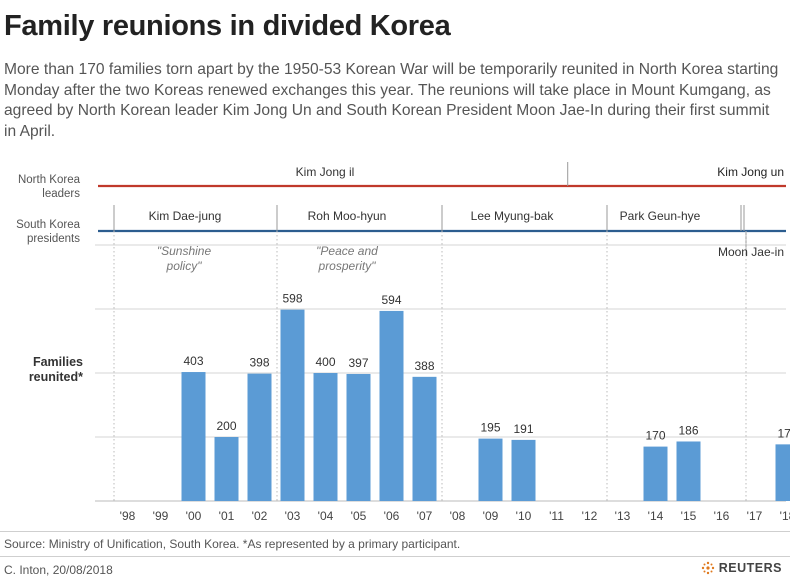 This screenshot has width=790, height=579. Describe the element at coordinates (751, 252) in the screenshot. I see `president-name: Moon Jae-in` at that location.